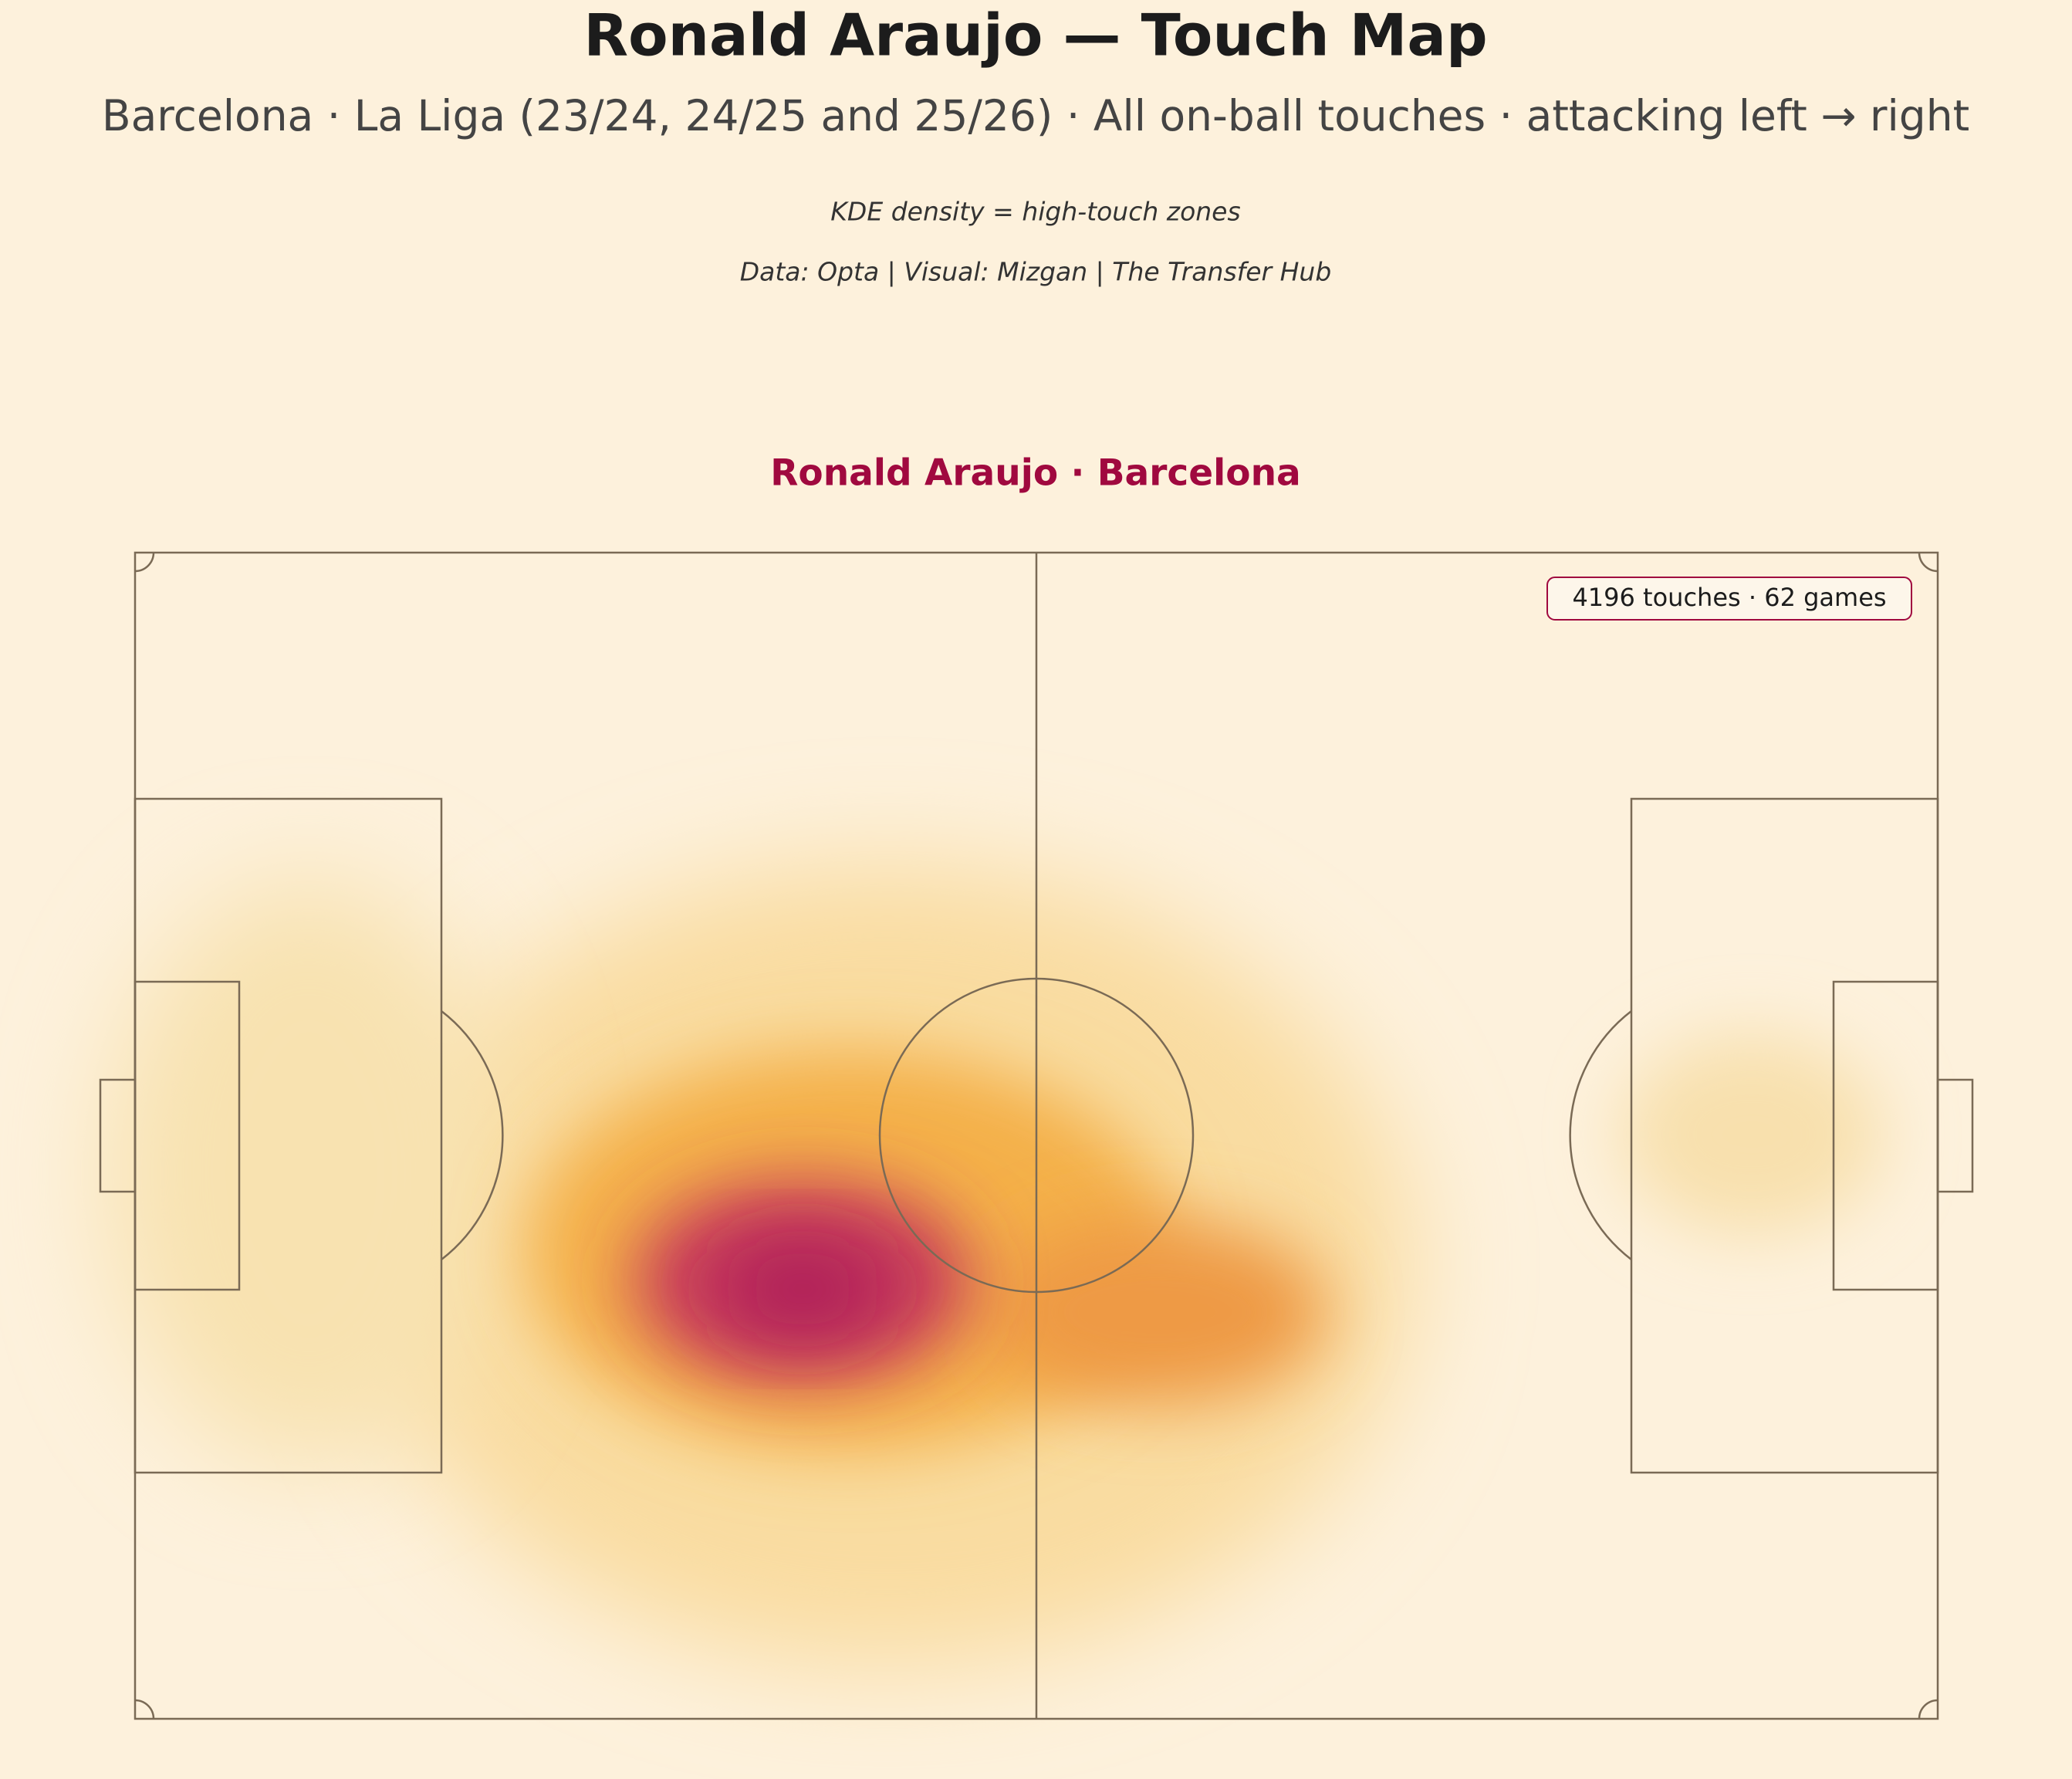 The height and width of the screenshot is (1779, 2072). I want to click on panel-title: Ronald Araujo · Barcelona, so click(1035, 473).